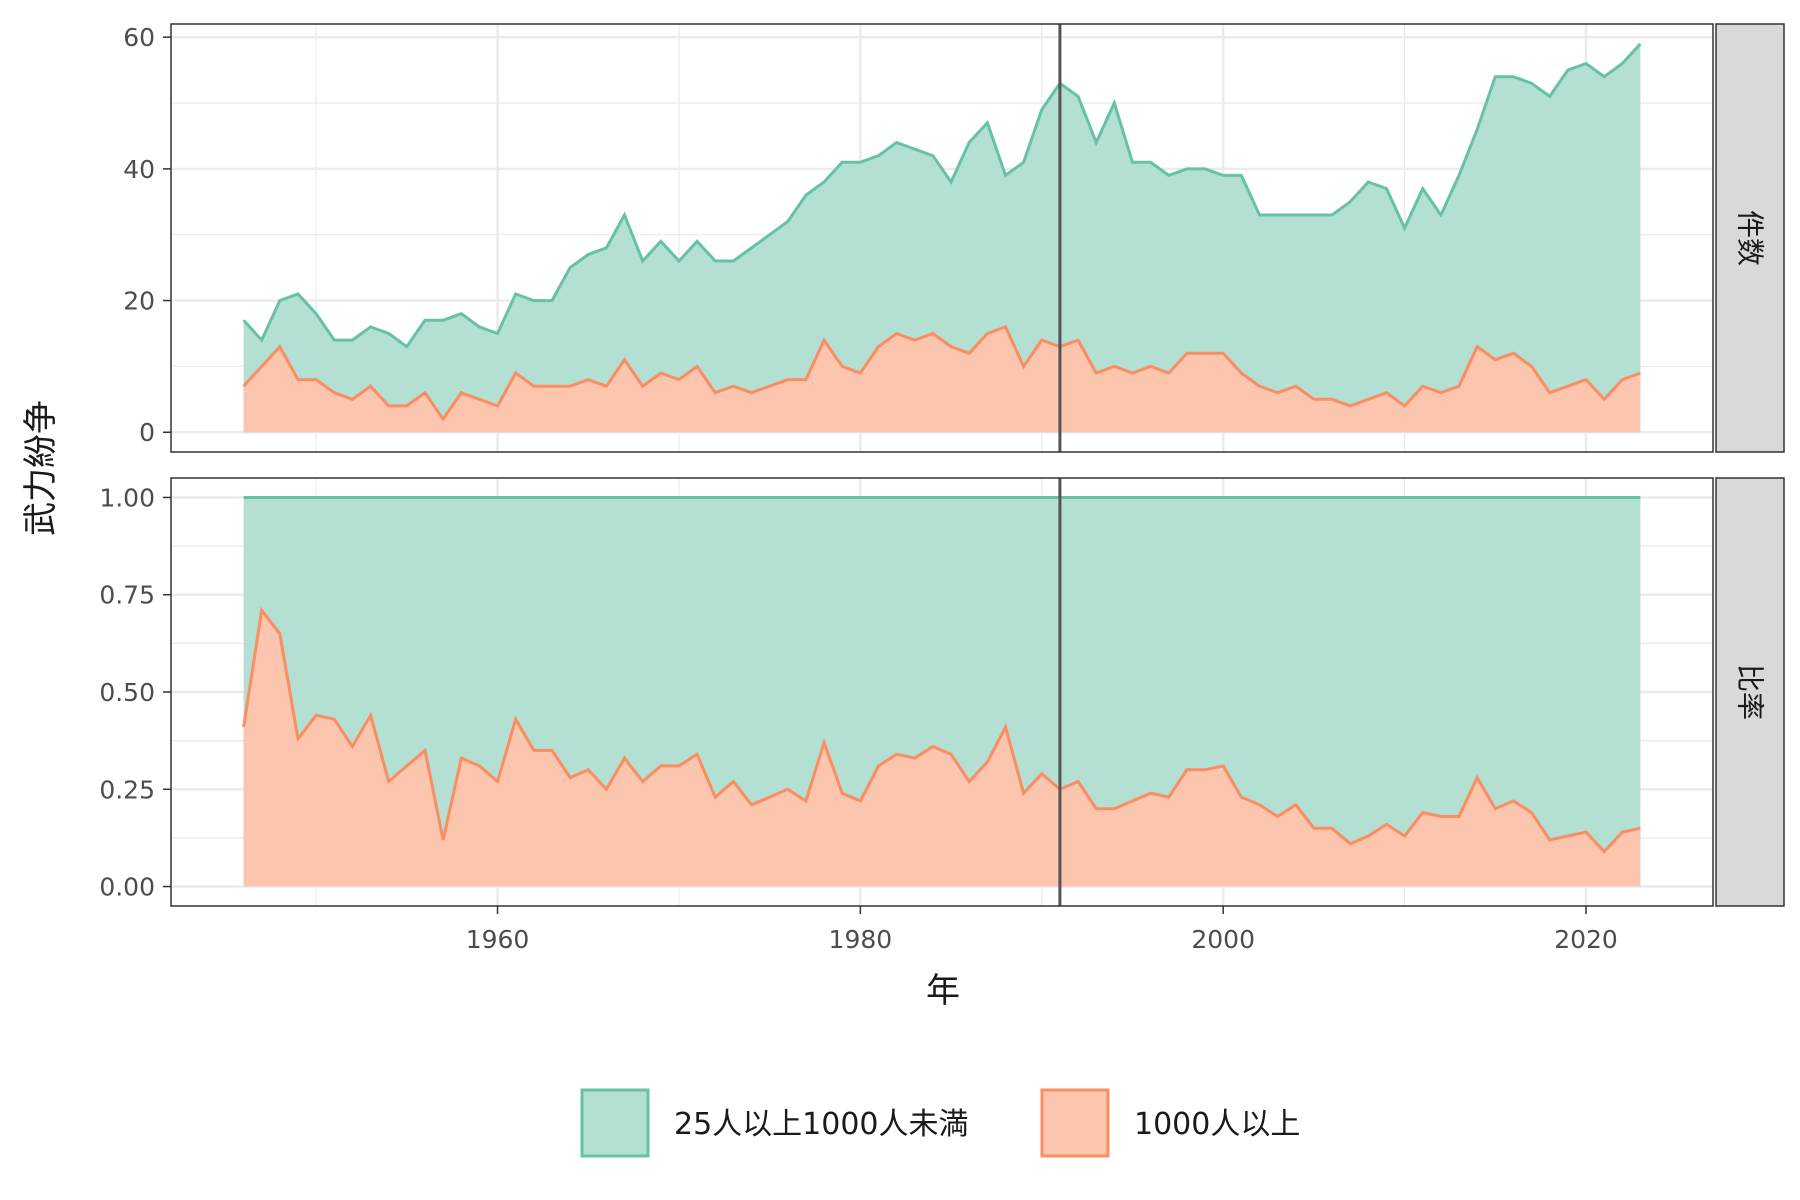 The image size is (1800, 1200). I want to click on y-axis-title: 武力紛争, so click(41, 468).